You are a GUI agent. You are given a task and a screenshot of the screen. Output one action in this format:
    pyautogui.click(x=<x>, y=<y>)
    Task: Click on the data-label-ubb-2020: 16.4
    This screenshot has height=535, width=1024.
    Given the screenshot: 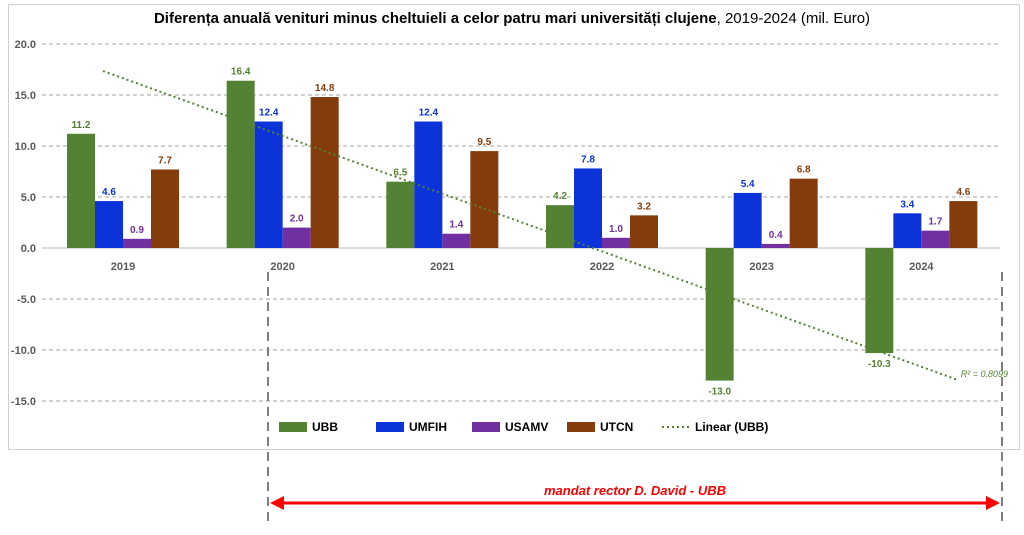 What is the action you would take?
    pyautogui.click(x=241, y=72)
    